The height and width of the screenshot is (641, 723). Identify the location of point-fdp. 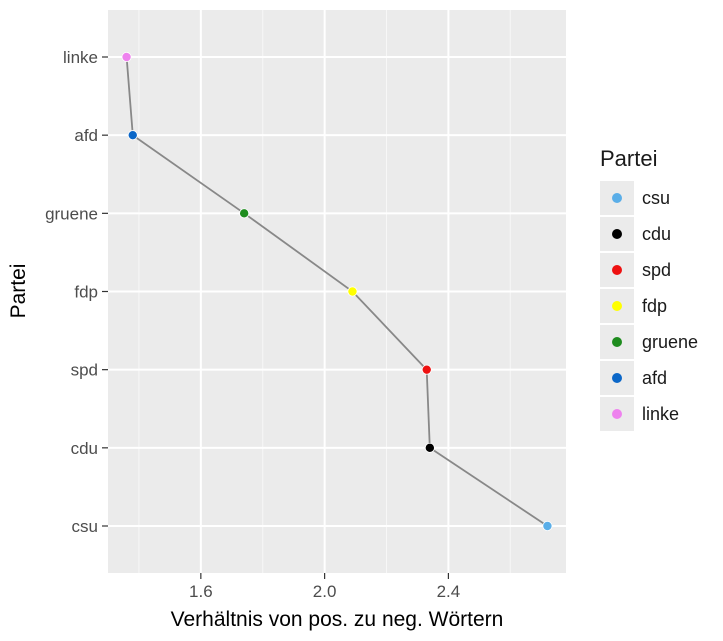
(352, 291).